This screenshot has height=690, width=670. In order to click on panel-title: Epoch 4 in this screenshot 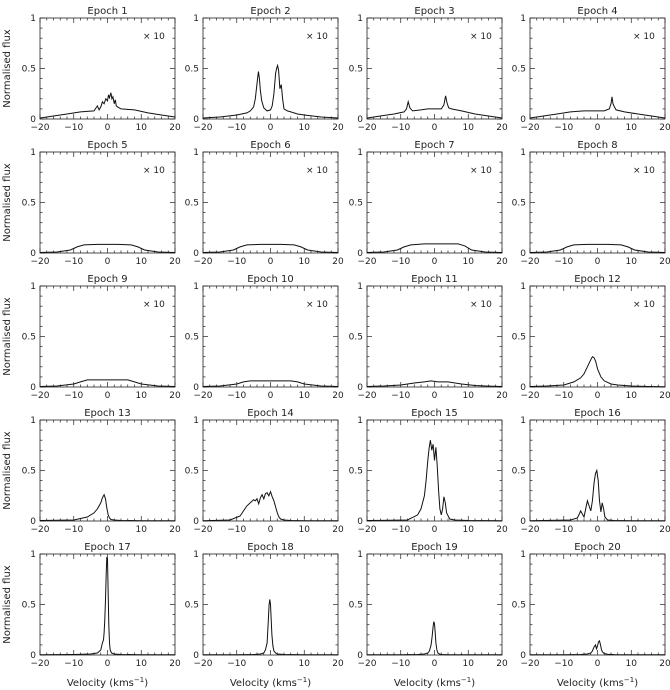, I will do `click(597, 11)`.